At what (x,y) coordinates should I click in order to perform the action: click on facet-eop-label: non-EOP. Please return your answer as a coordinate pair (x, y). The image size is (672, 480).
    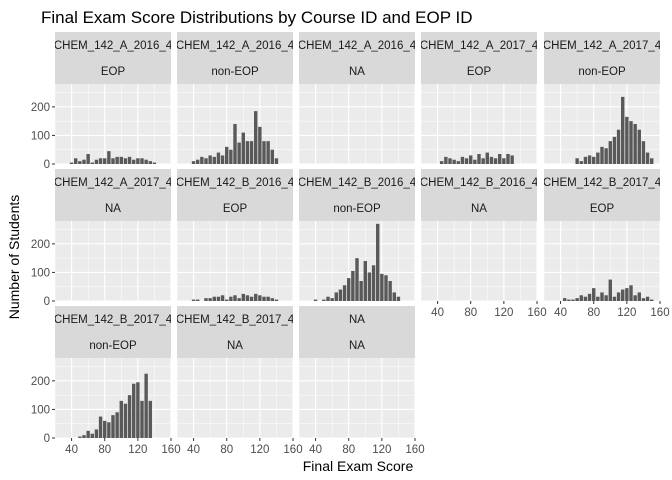
    Looking at the image, I should click on (113, 346).